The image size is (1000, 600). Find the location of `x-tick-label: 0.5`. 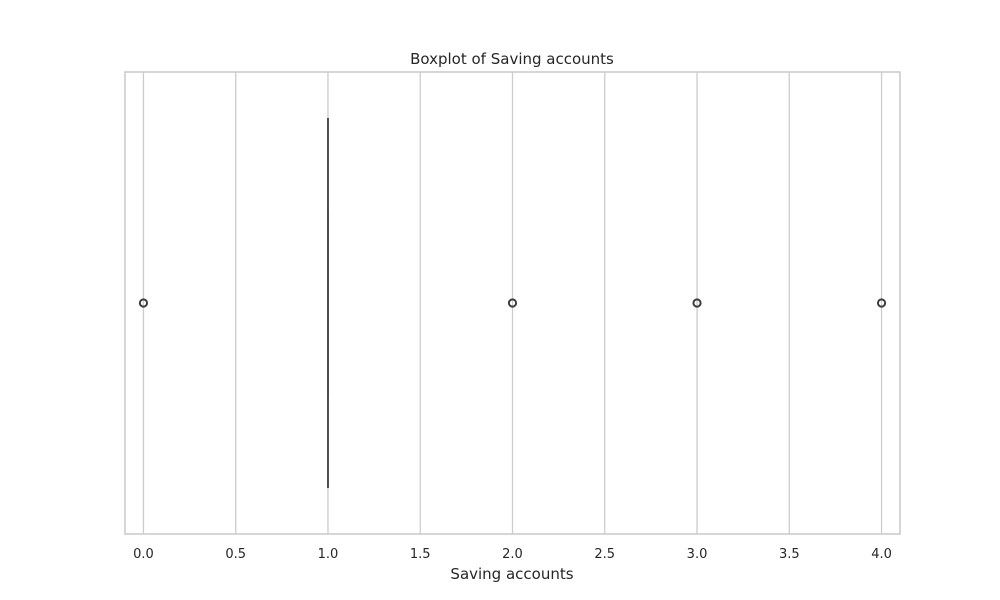

x-tick-label: 0.5 is located at coordinates (235, 554).